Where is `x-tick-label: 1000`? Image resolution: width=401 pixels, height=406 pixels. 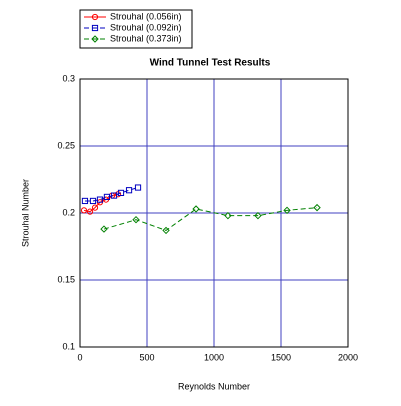 x-tick-label: 1000 is located at coordinates (214, 357).